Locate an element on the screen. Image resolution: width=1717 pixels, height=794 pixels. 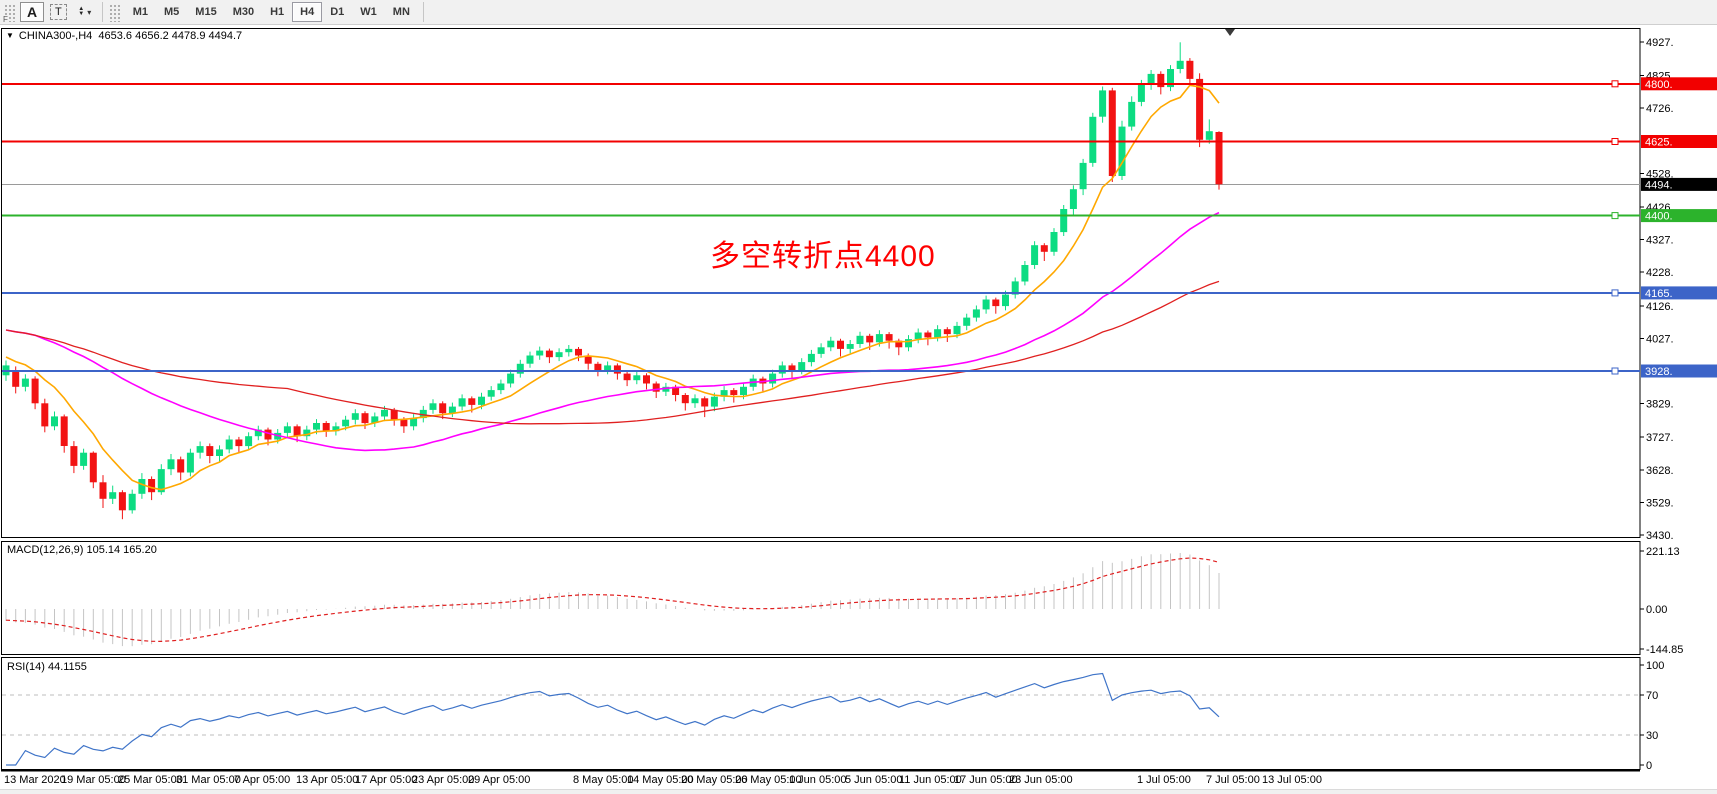
timeframe-bar: M1 M5 M15 M30 H1 H4 D1 W1 MN is located at coordinates (271, 12).